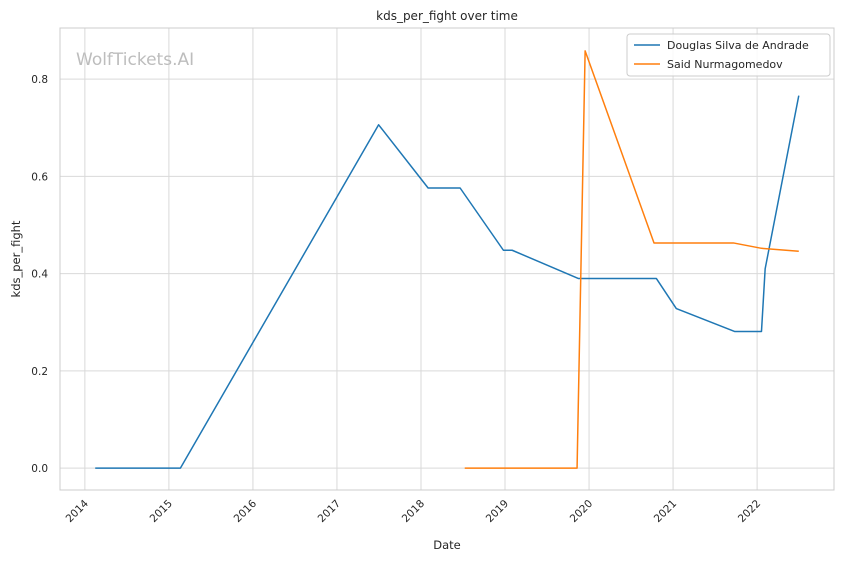 The width and height of the screenshot is (844, 561). I want to click on legend-label-said: Said Nurmagomedov, so click(725, 64).